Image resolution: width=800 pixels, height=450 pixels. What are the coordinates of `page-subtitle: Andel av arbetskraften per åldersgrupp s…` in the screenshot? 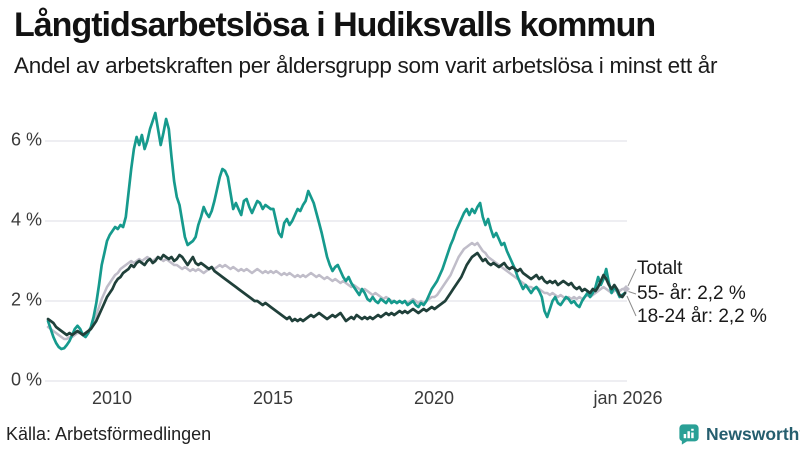 It's located at (366, 65).